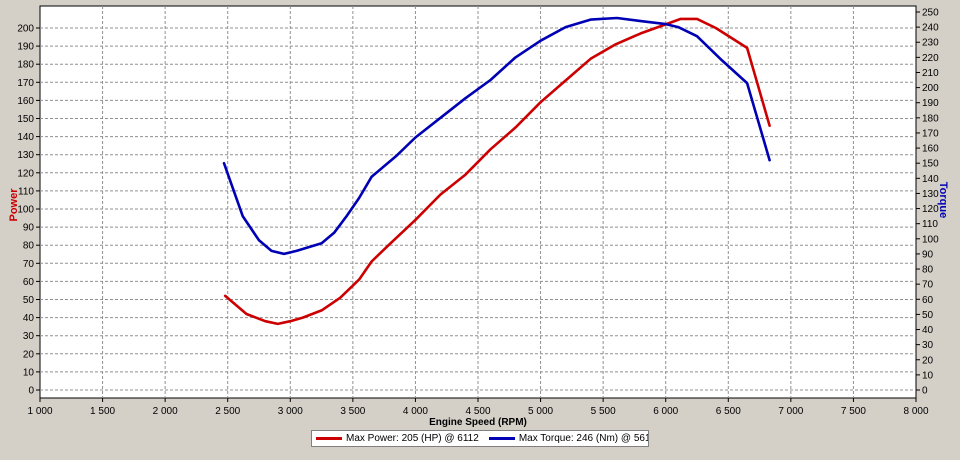 This screenshot has width=960, height=460. I want to click on x-tick-label: 7 500, so click(853, 411).